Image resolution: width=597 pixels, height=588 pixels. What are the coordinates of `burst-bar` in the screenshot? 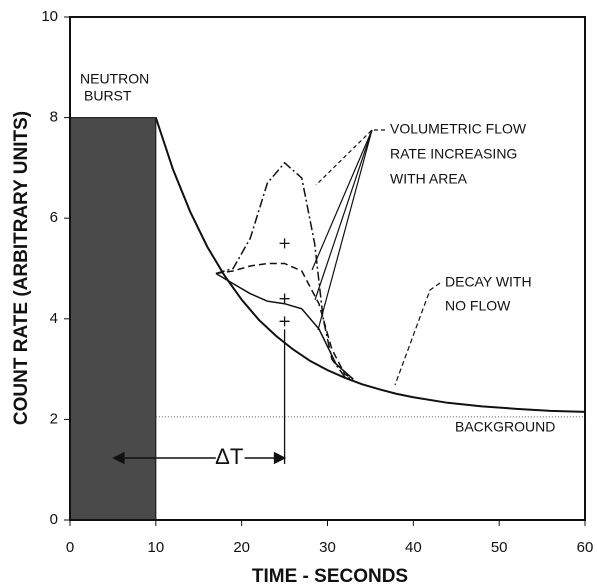 It's located at (113, 319).